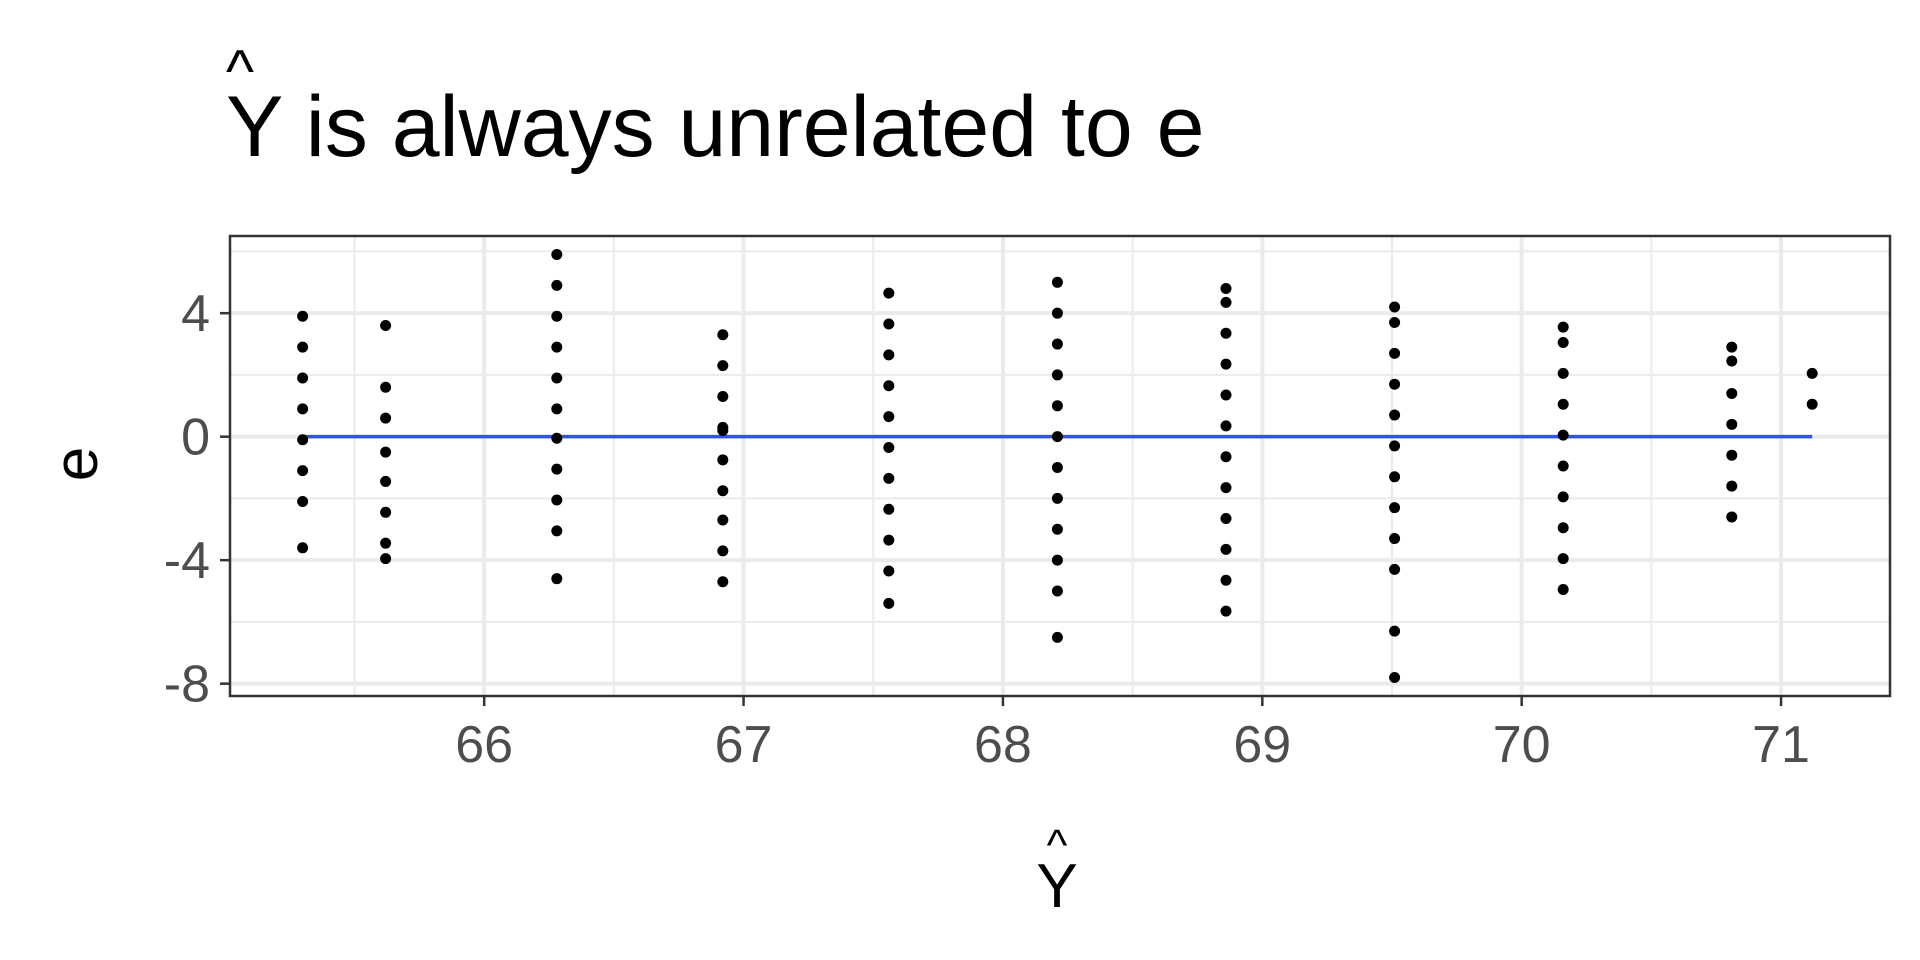 The width and height of the screenshot is (1920, 960). I want to click on y-tick-label: -8, so click(187, 685).